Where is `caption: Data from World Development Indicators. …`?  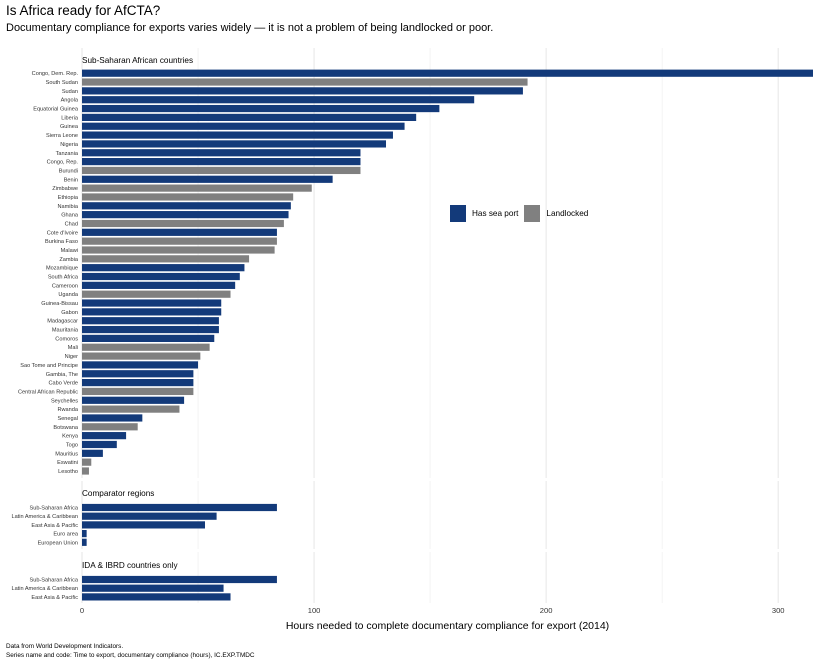
caption: Data from World Development Indicators. … is located at coordinates (130, 651).